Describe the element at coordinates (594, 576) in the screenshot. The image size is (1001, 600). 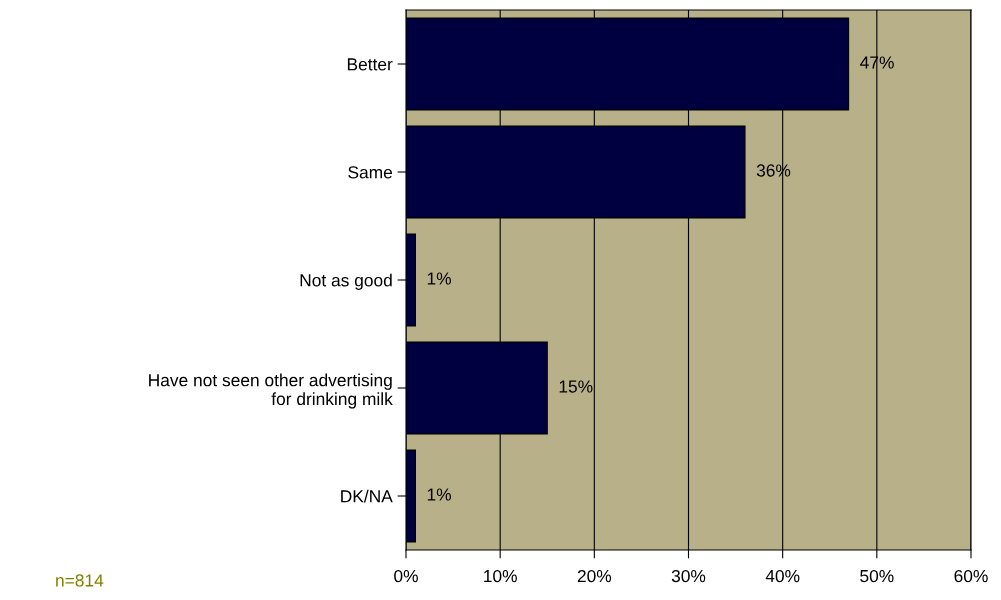
I see `x-tick-label: 20%` at that location.